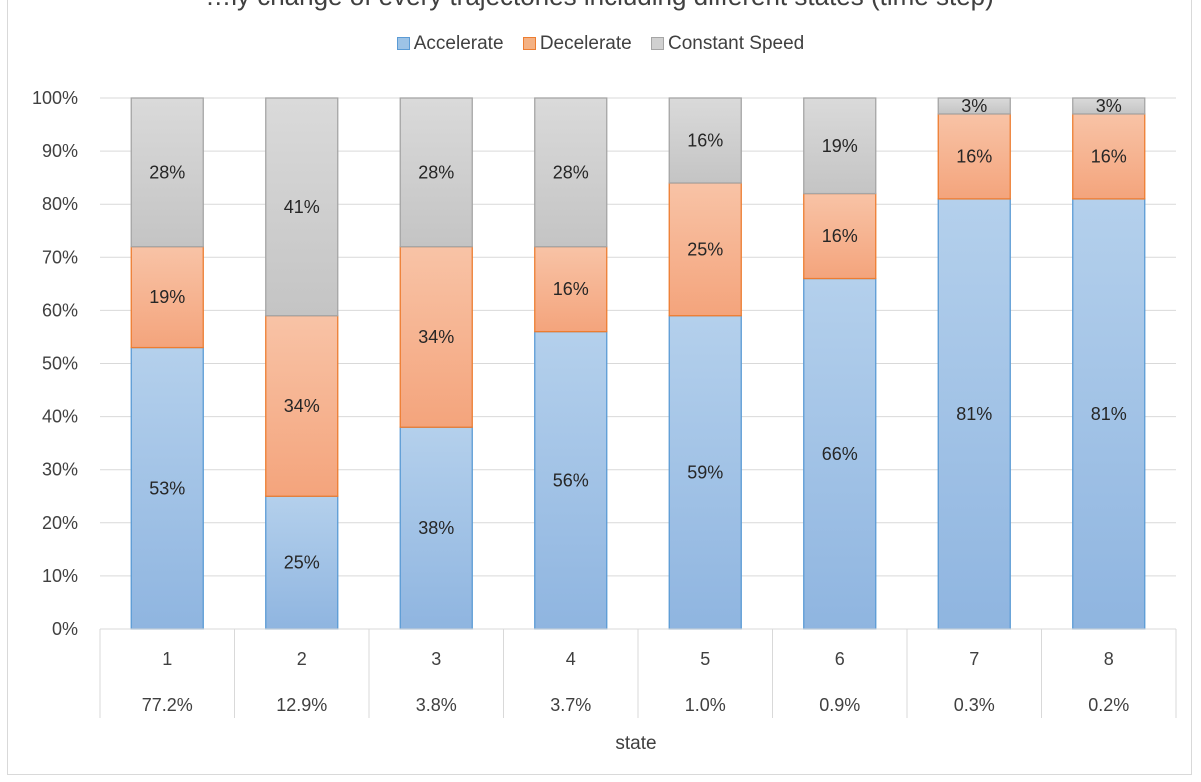  I want to click on data-label: 41%, so click(302, 207).